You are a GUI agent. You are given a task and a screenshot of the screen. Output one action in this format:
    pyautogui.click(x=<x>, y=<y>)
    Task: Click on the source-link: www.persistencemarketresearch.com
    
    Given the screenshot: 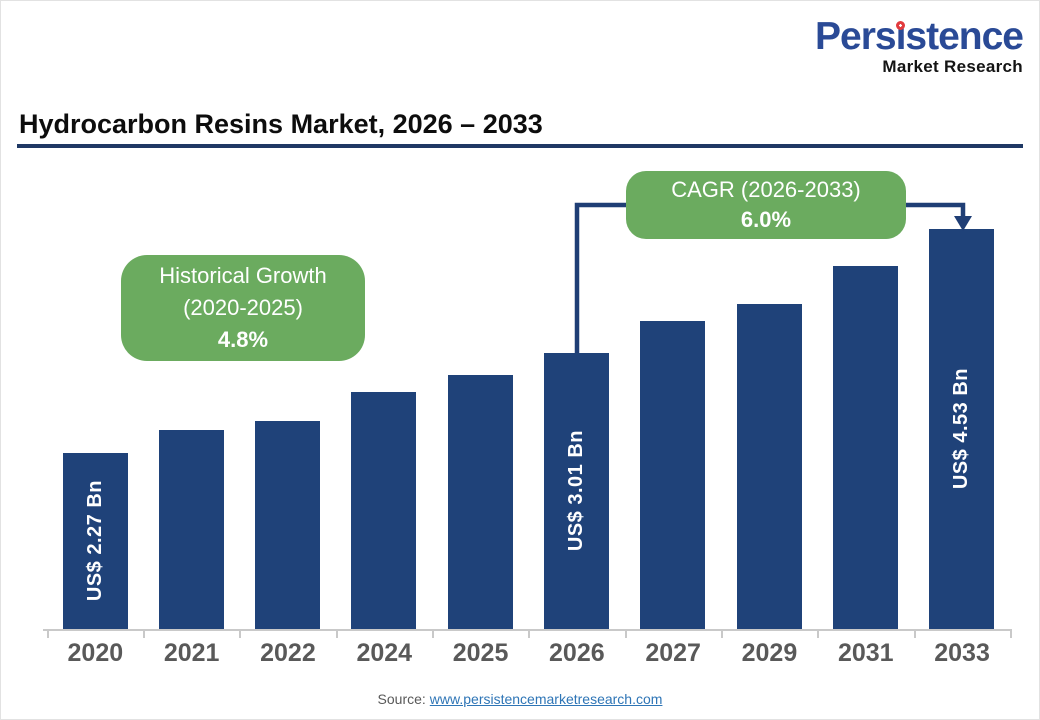 What is the action you would take?
    pyautogui.click(x=546, y=699)
    